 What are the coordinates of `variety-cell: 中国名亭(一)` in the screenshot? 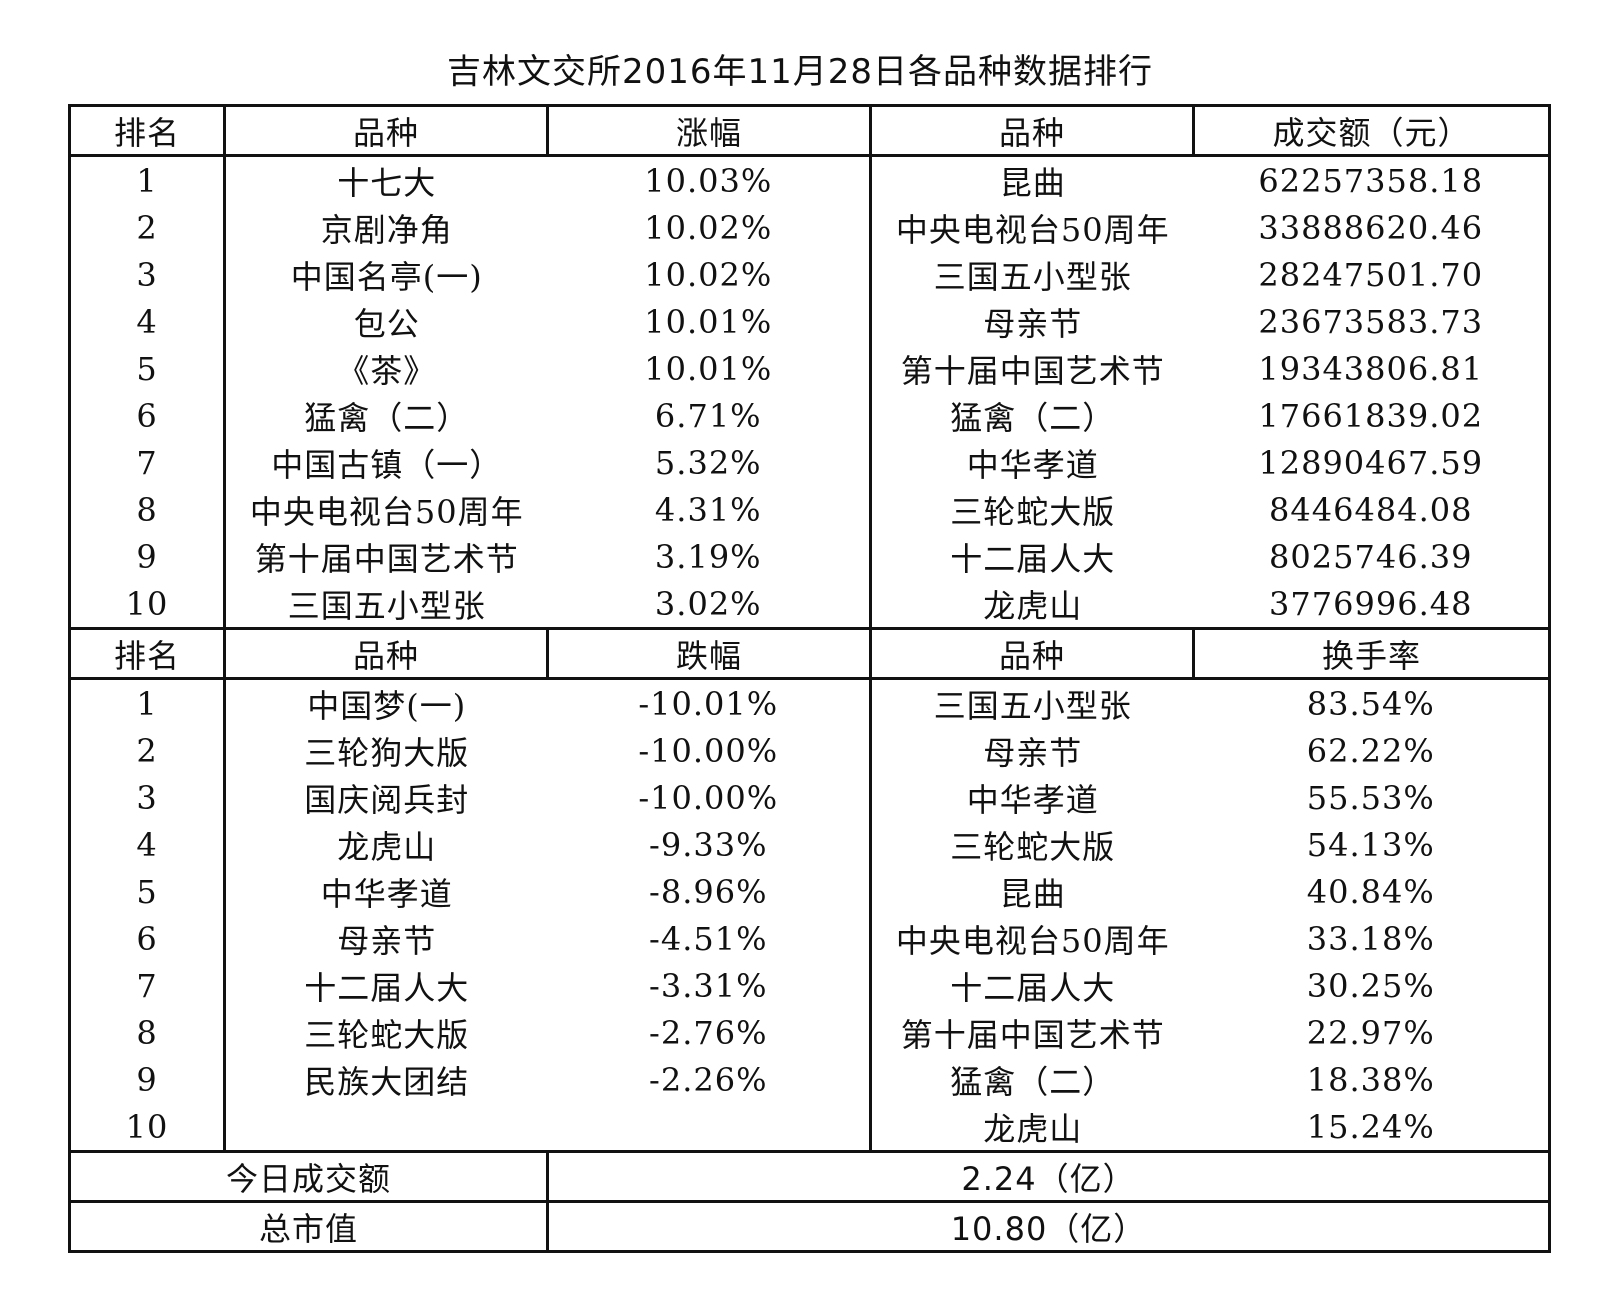 It's located at (385, 274).